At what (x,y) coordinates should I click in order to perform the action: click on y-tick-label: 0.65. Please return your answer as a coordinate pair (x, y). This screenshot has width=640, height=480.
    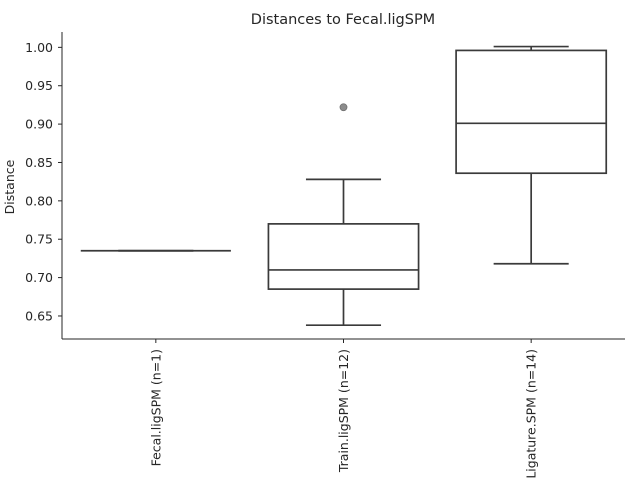
    Looking at the image, I should click on (39, 315).